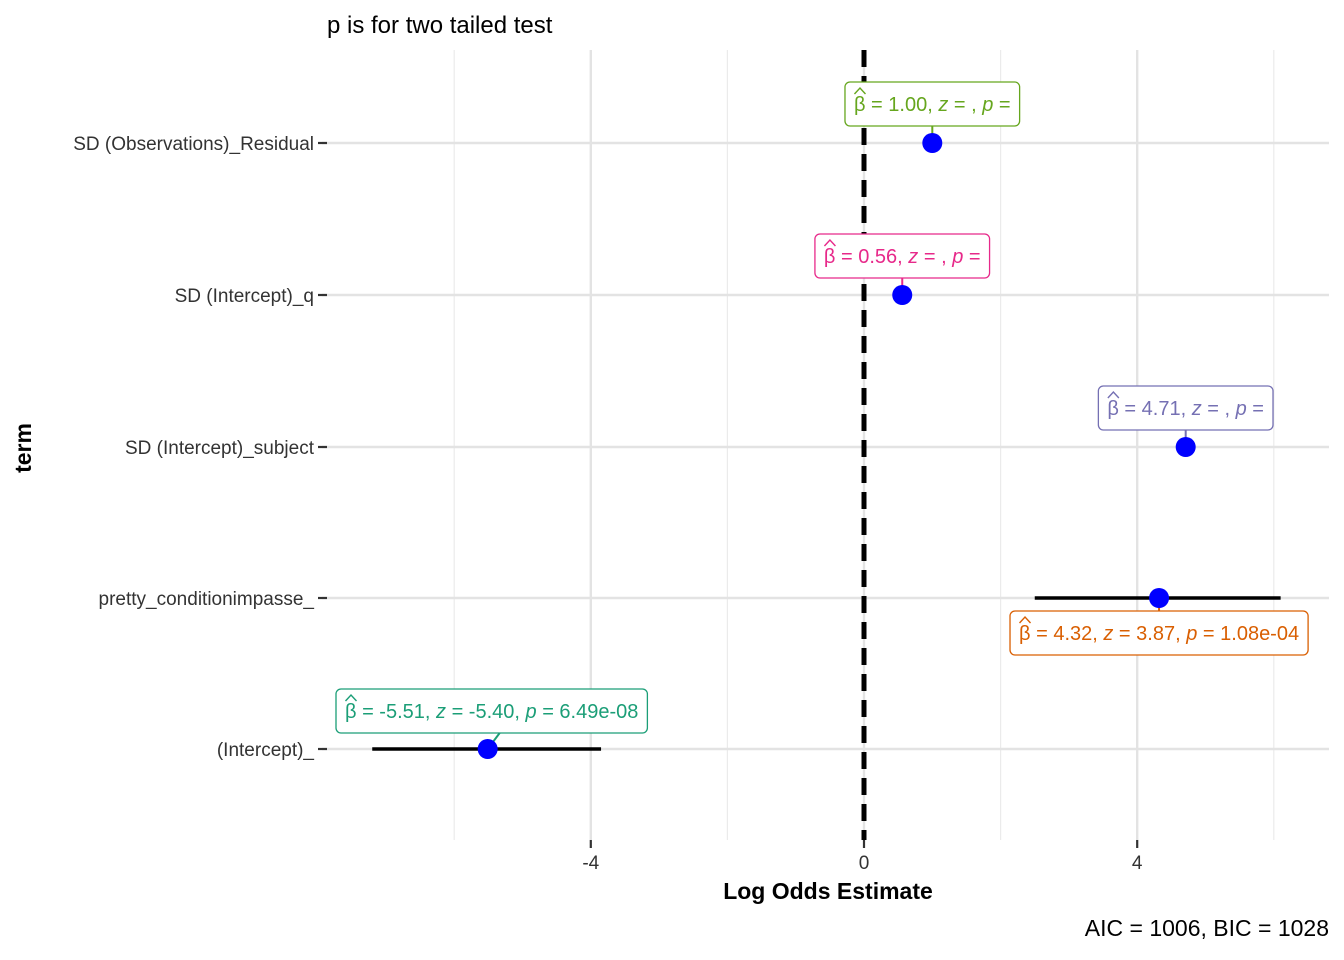  Describe the element at coordinates (207, 599) in the screenshot. I see `y-tick-label: pretty_conditionimpasse_` at that location.